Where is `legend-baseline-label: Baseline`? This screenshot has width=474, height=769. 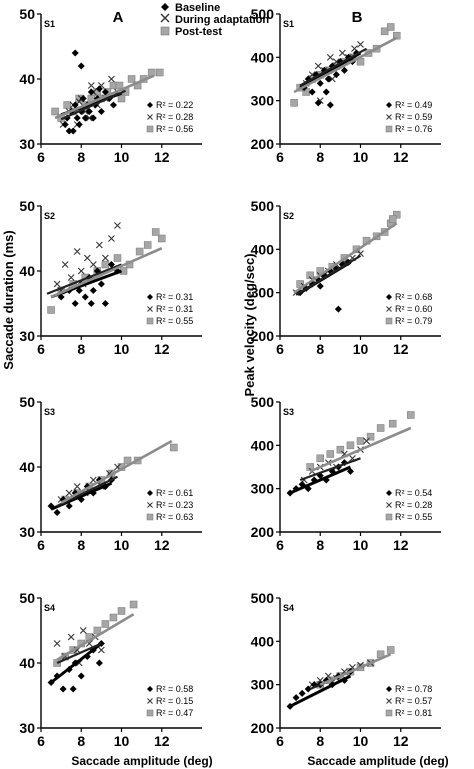 legend-baseline-label: Baseline is located at coordinates (197, 8).